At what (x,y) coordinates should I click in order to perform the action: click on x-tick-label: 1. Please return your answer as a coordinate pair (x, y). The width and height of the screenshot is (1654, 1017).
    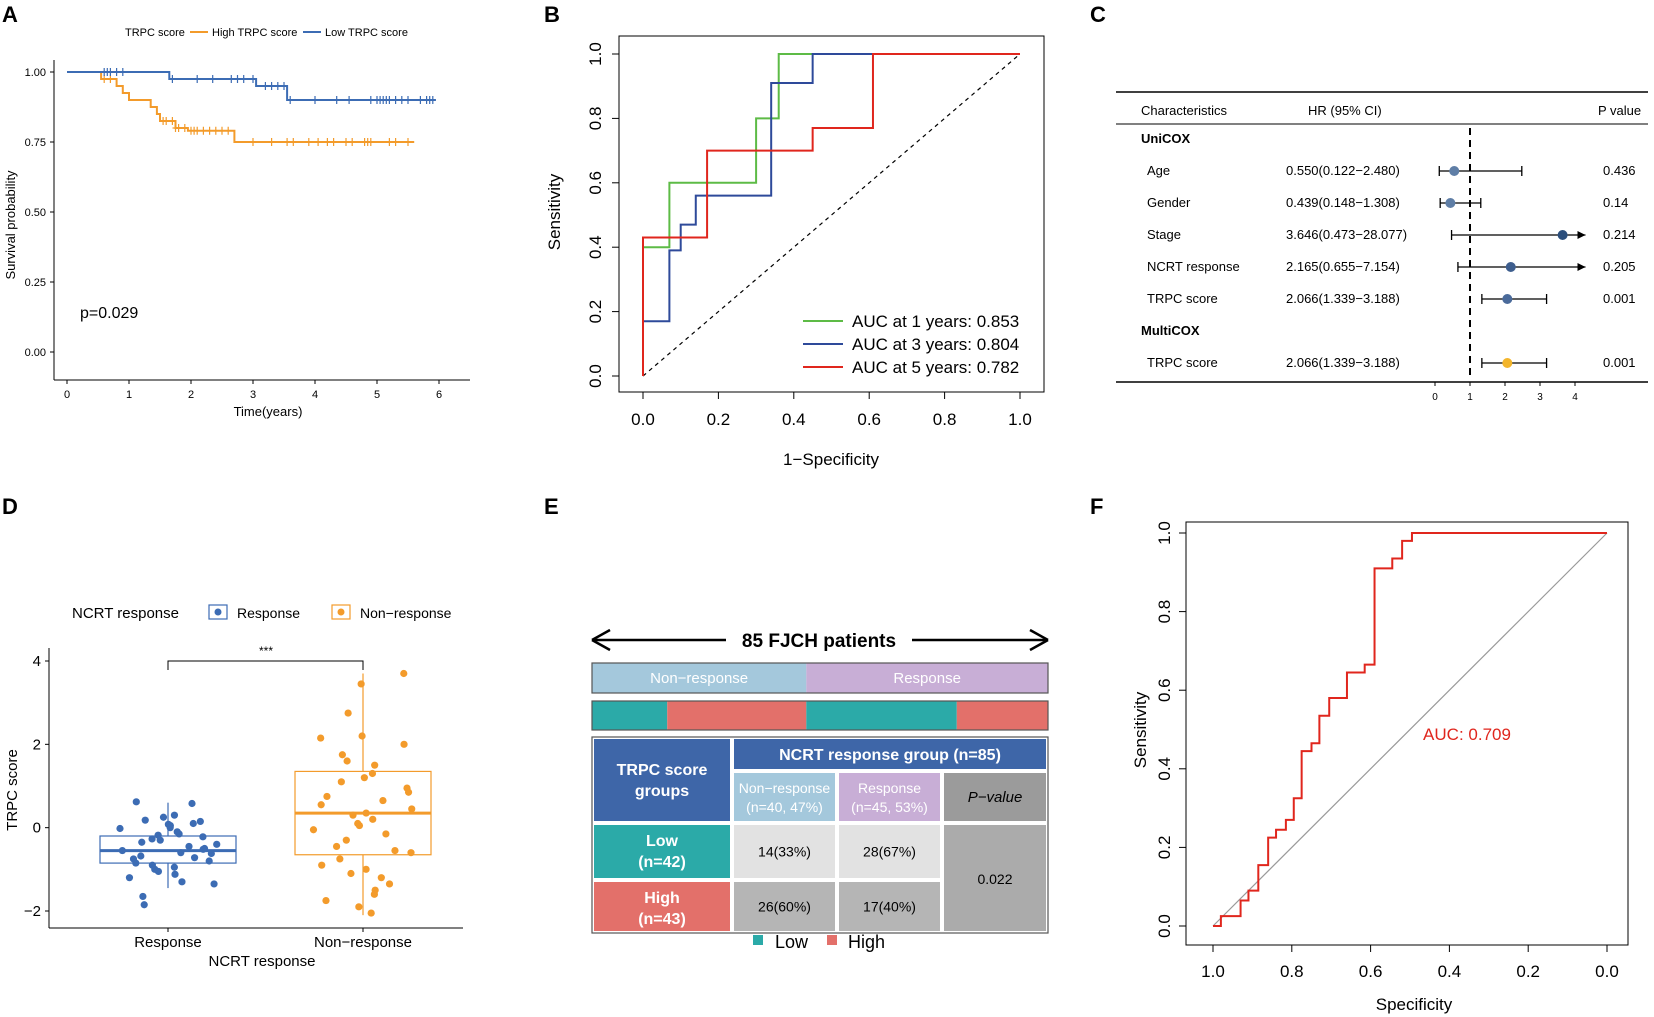
    Looking at the image, I should click on (1470, 397).